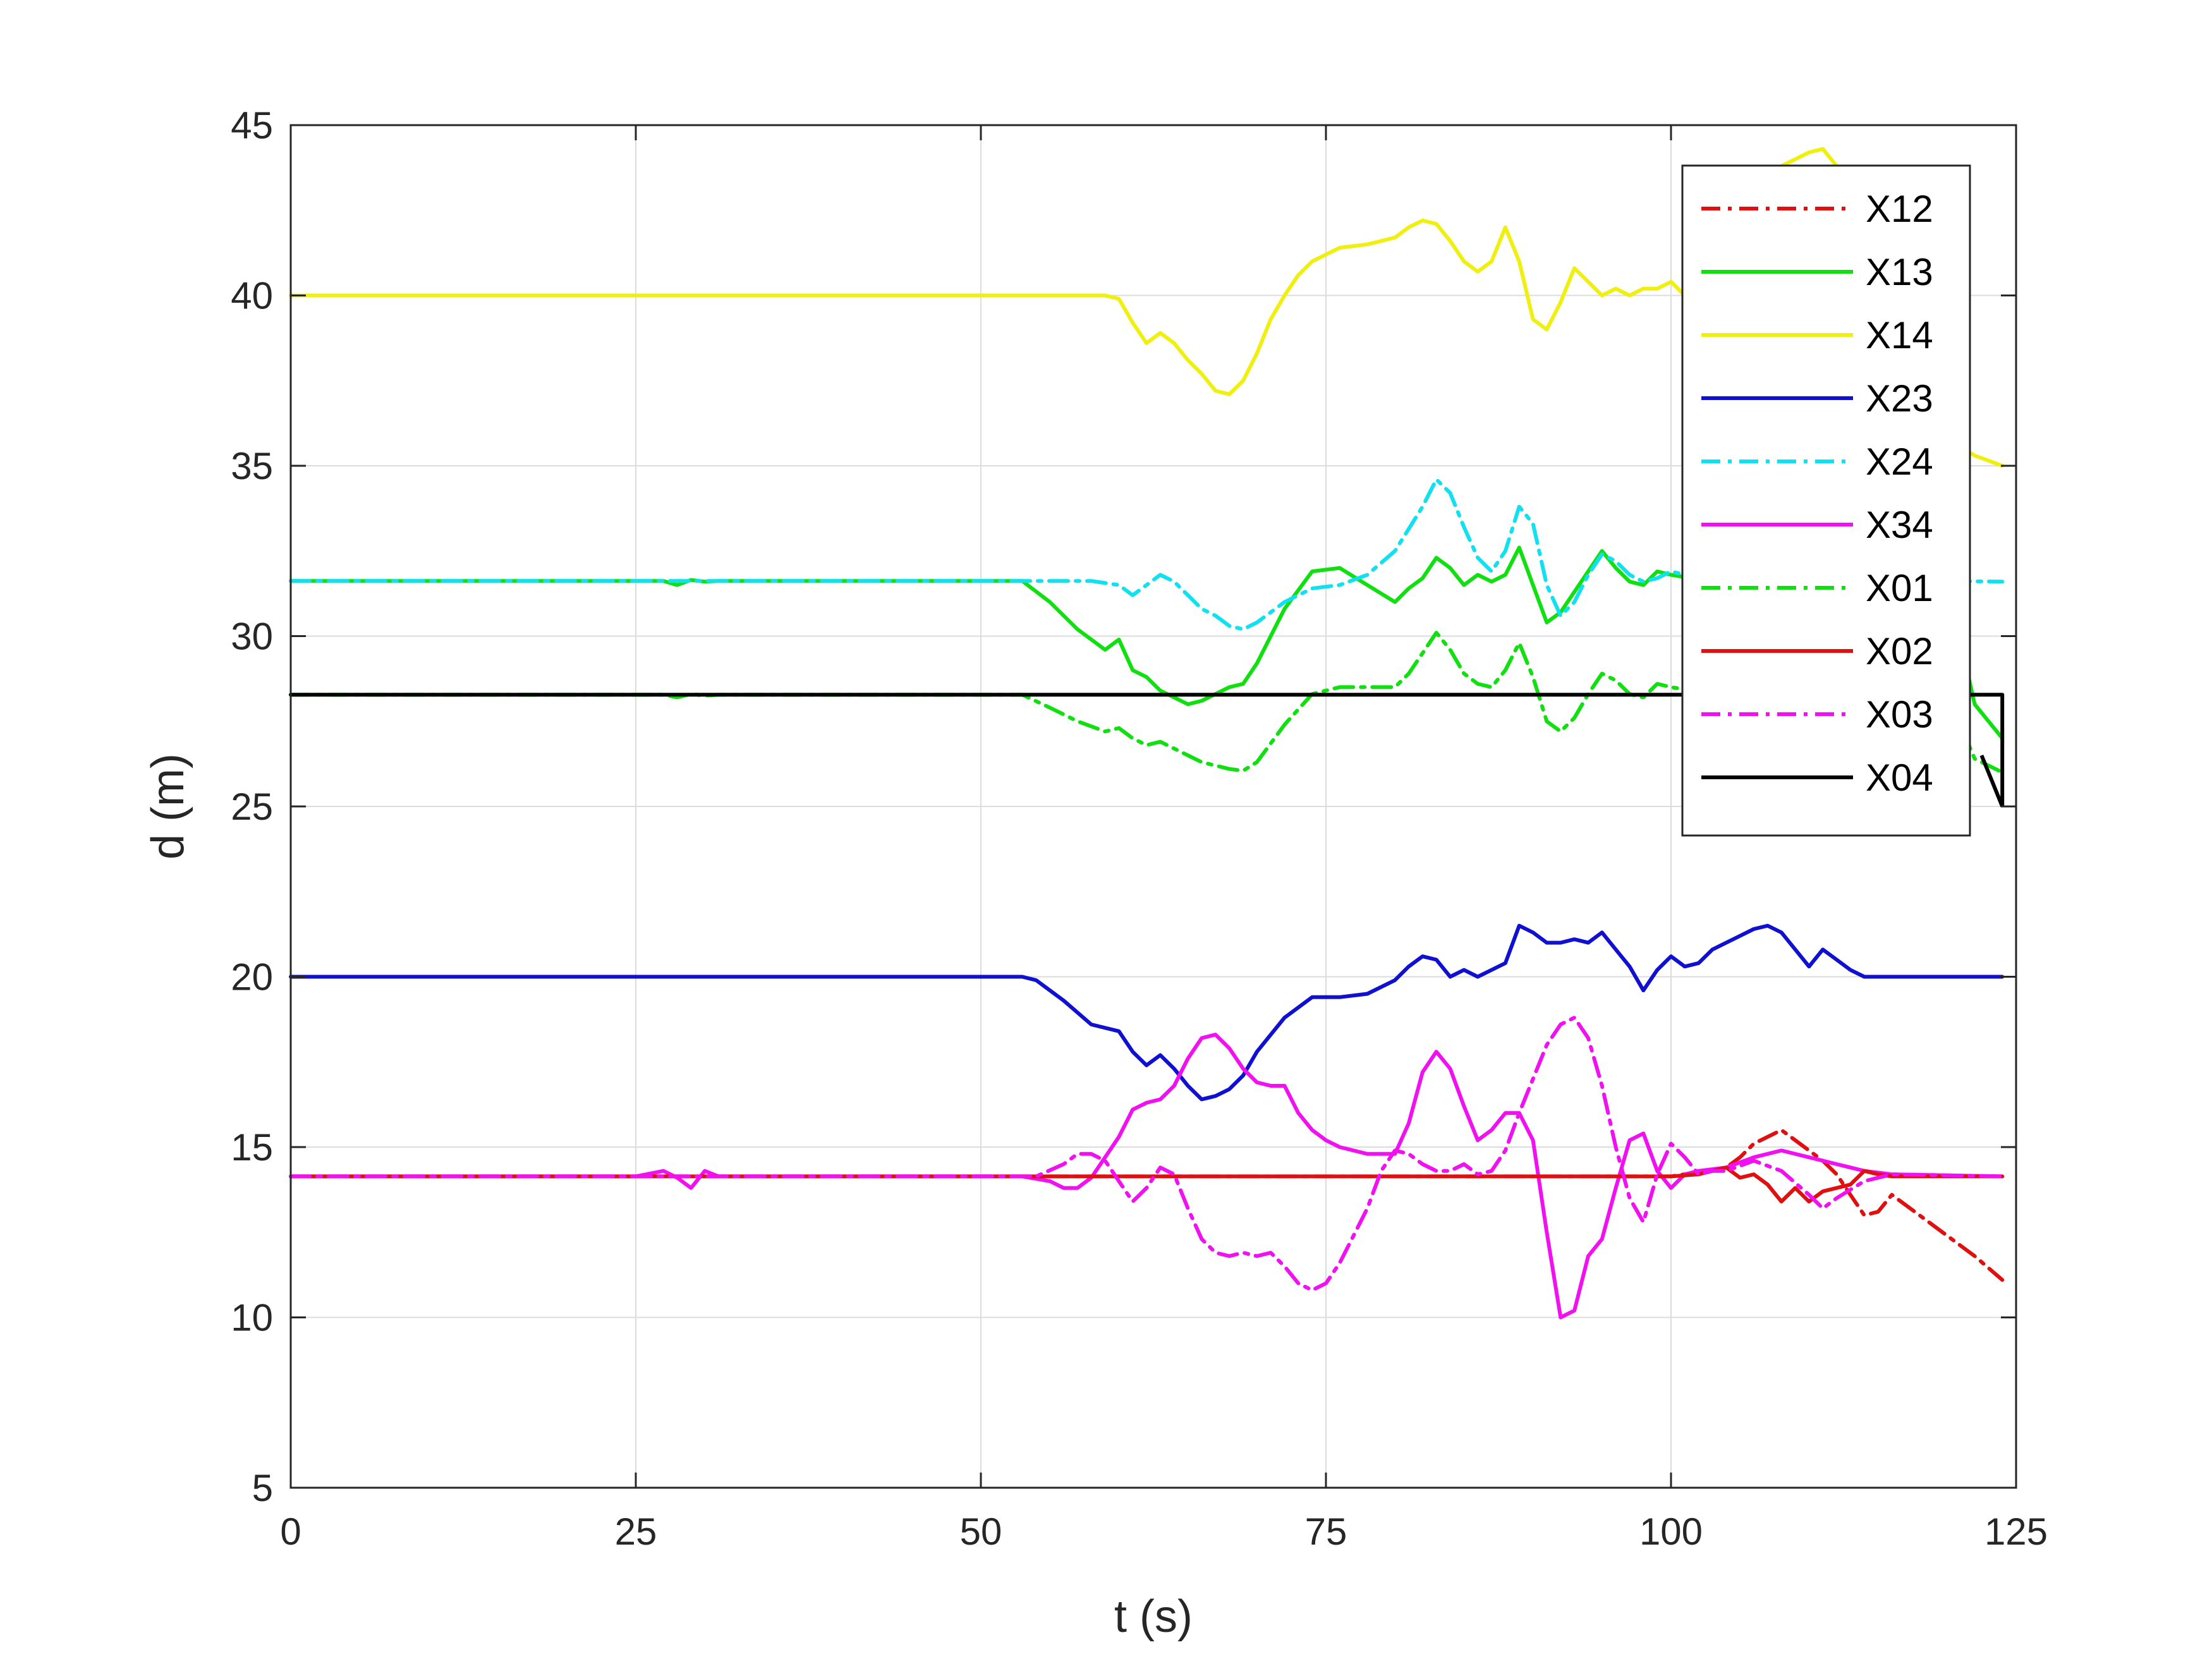 The width and height of the screenshot is (2212, 1659). Describe the element at coordinates (981, 1531) in the screenshot. I see `x-tick-label: 50` at that location.